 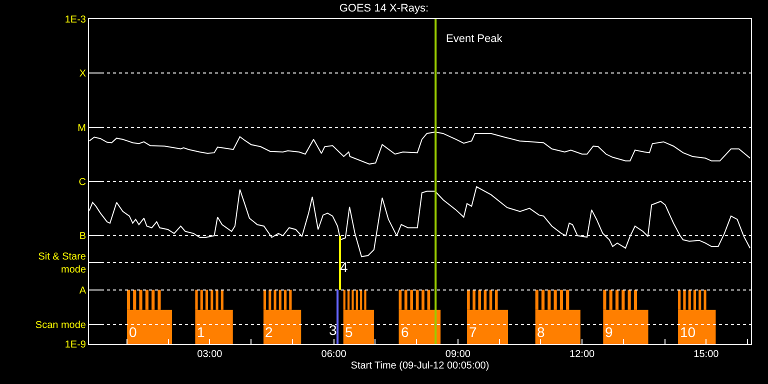 I want to click on band-label: 8, so click(x=541, y=332).